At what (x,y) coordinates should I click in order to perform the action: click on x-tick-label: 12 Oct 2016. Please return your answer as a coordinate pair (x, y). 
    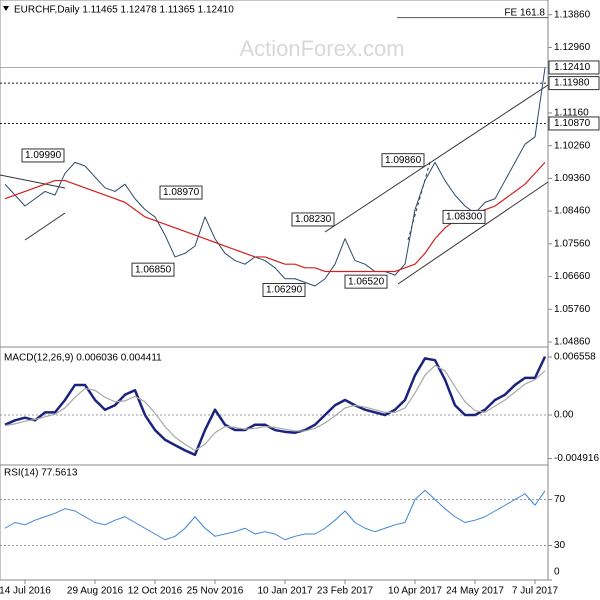
    Looking at the image, I should click on (155, 591).